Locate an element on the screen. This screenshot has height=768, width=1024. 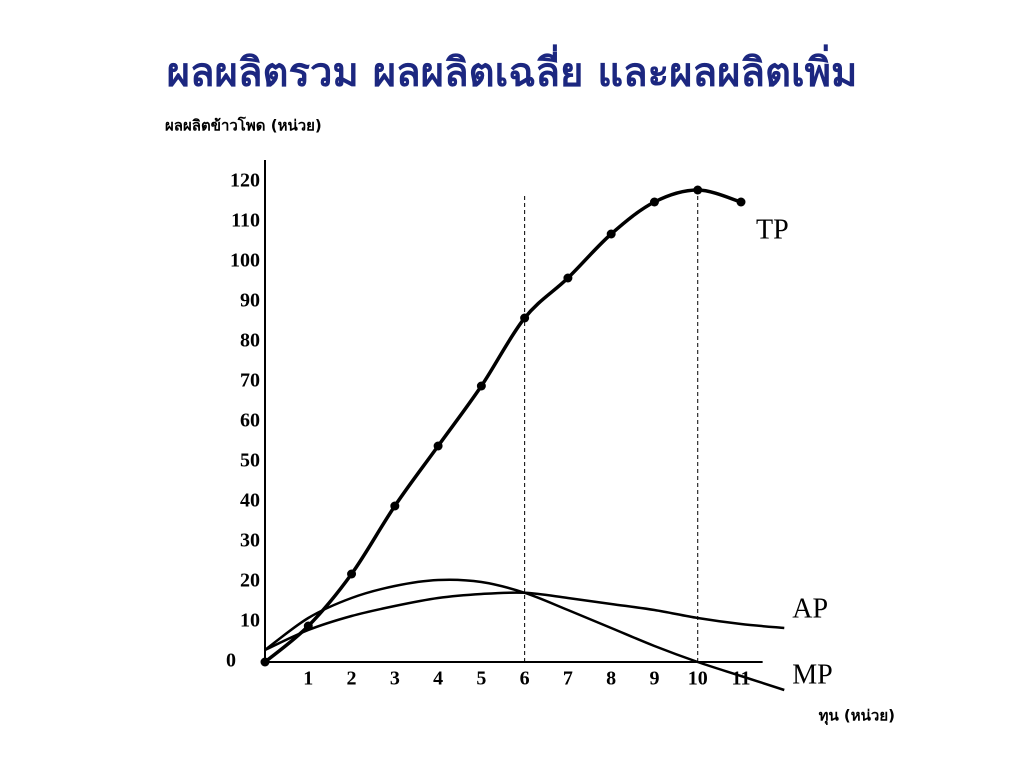
y-tick-label: 0 is located at coordinates (231, 661).